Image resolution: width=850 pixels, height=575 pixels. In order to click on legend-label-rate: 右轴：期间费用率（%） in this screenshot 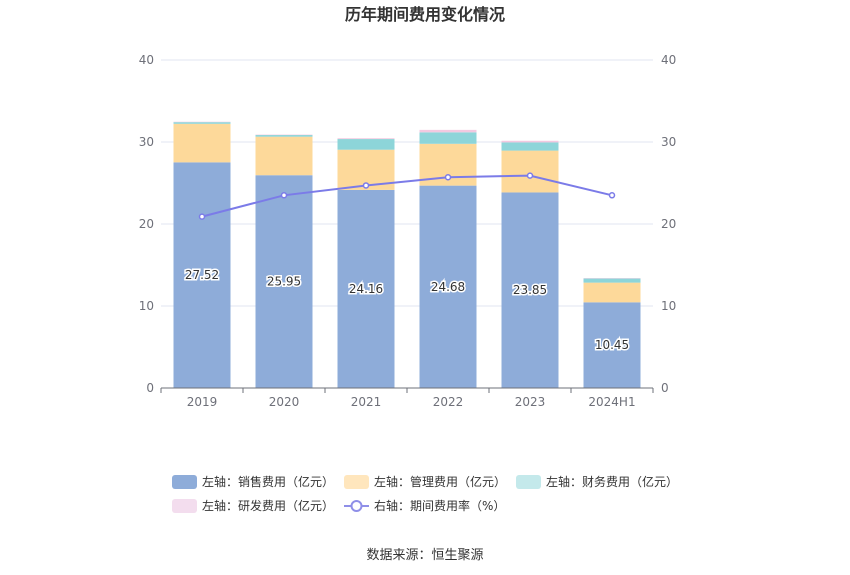, I will do `click(439, 505)`.